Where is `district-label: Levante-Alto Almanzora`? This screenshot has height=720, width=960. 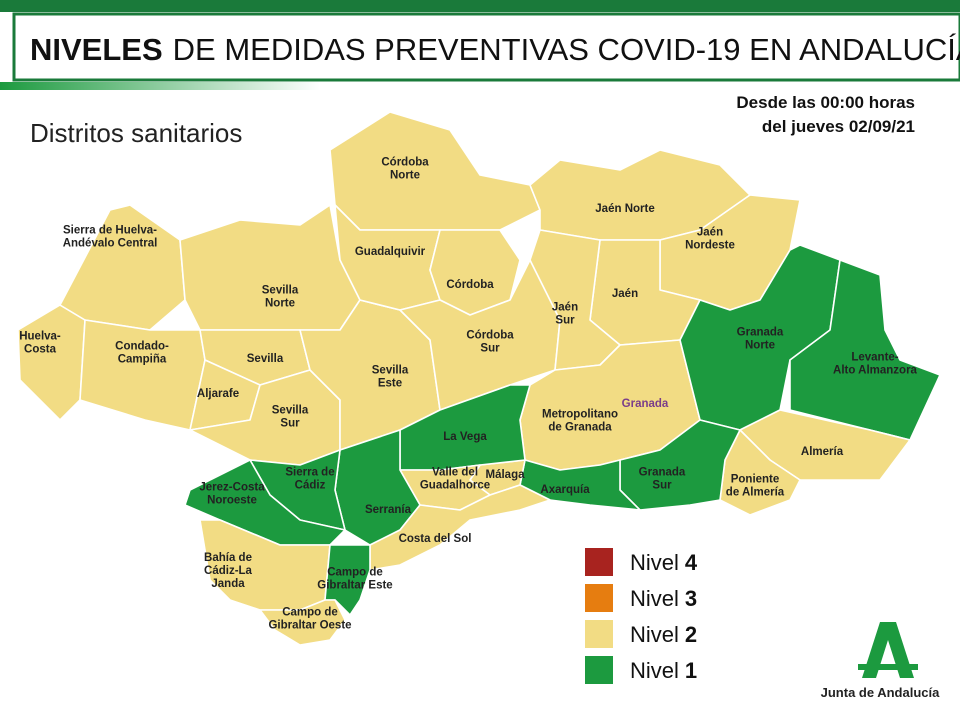 district-label: Levante-Alto Almanzora is located at coordinates (875, 364).